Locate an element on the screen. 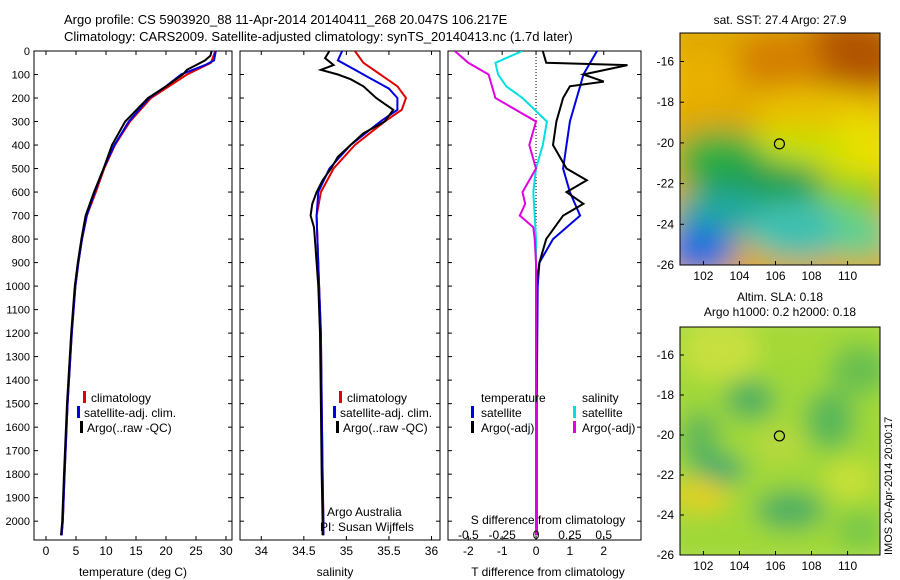  map-x-tick-label: 104 is located at coordinates (739, 566).